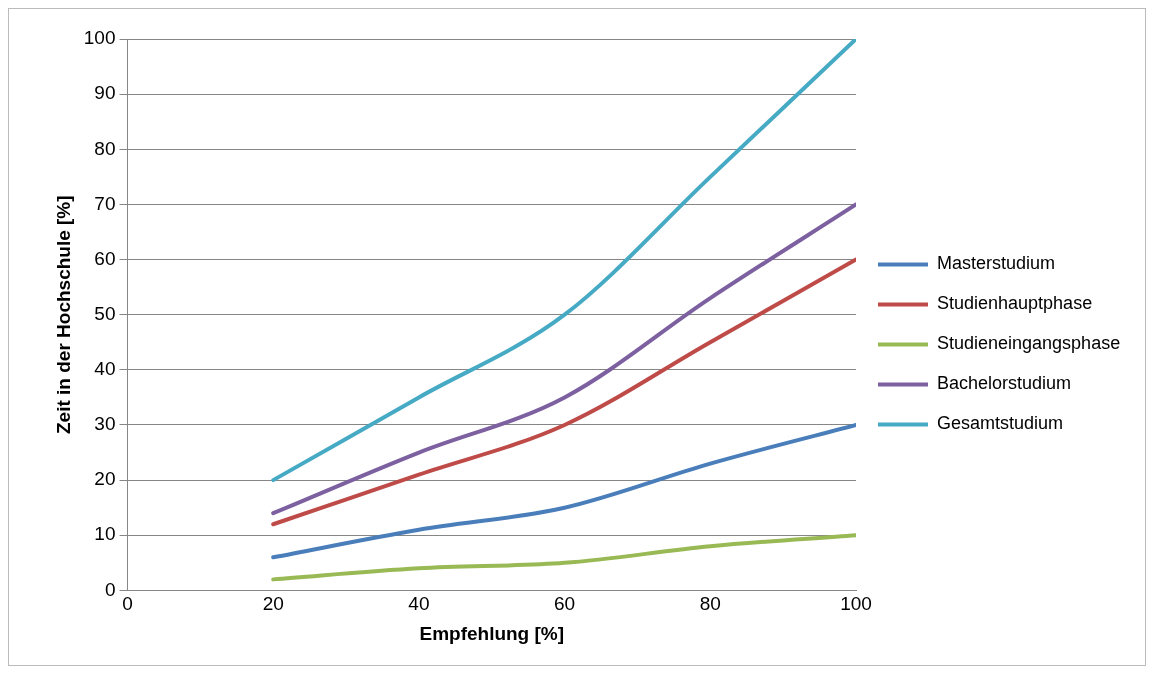  I want to click on y-tick-label: 10, so click(105, 534).